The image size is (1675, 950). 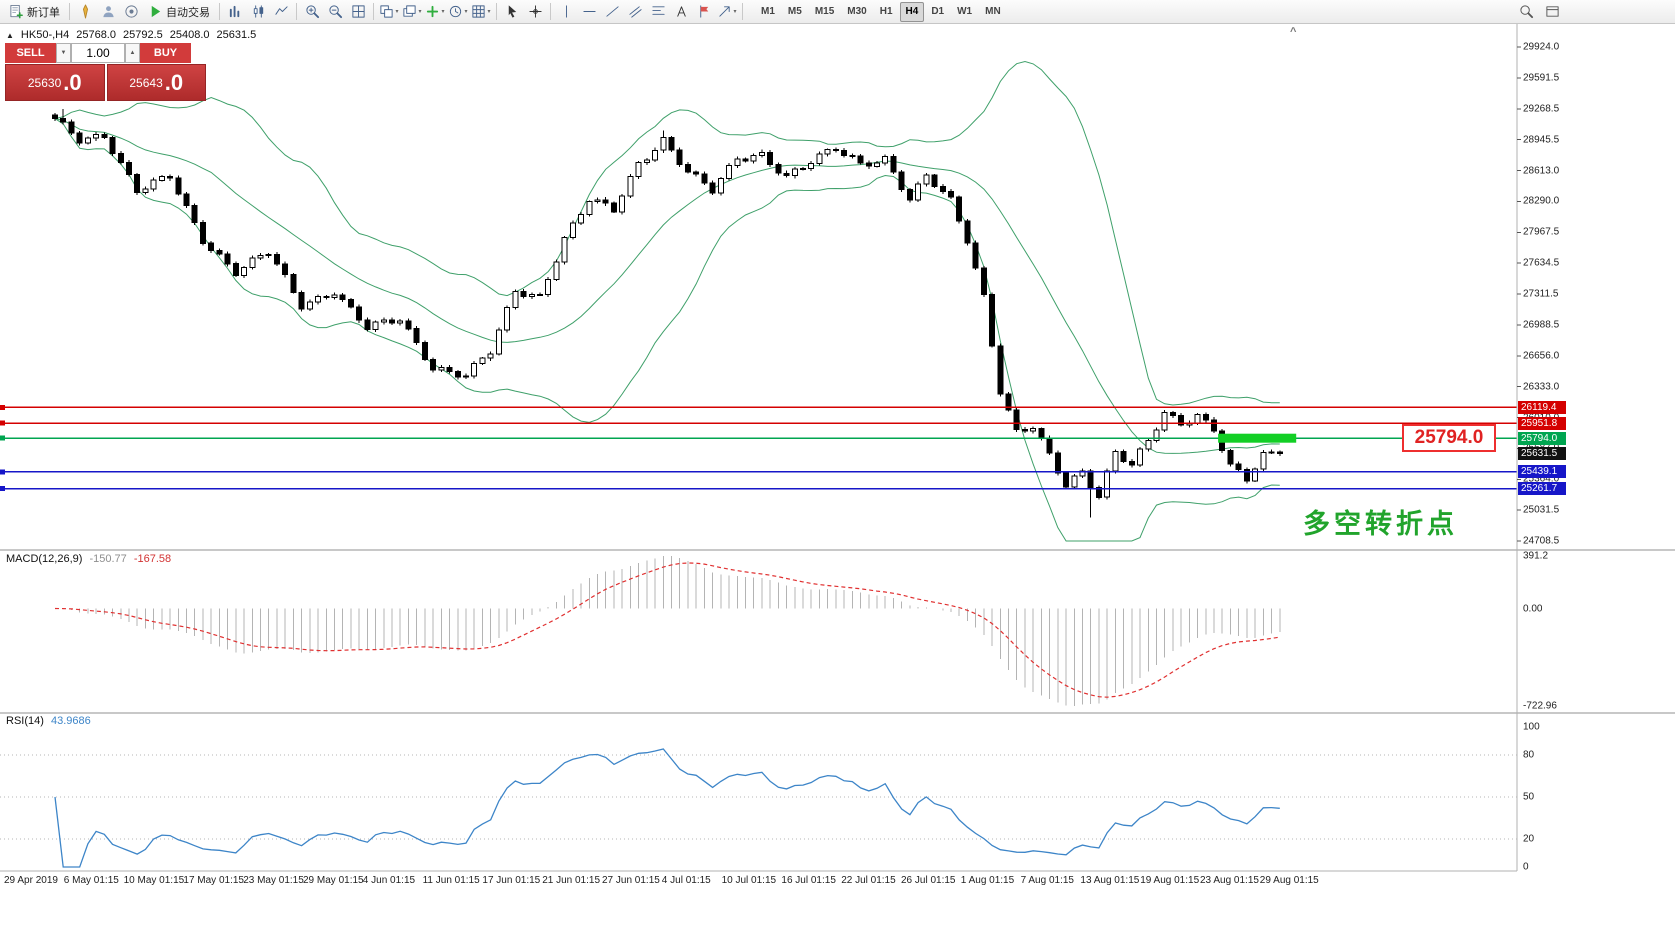 I want to click on text-icon, so click(x=681, y=12).